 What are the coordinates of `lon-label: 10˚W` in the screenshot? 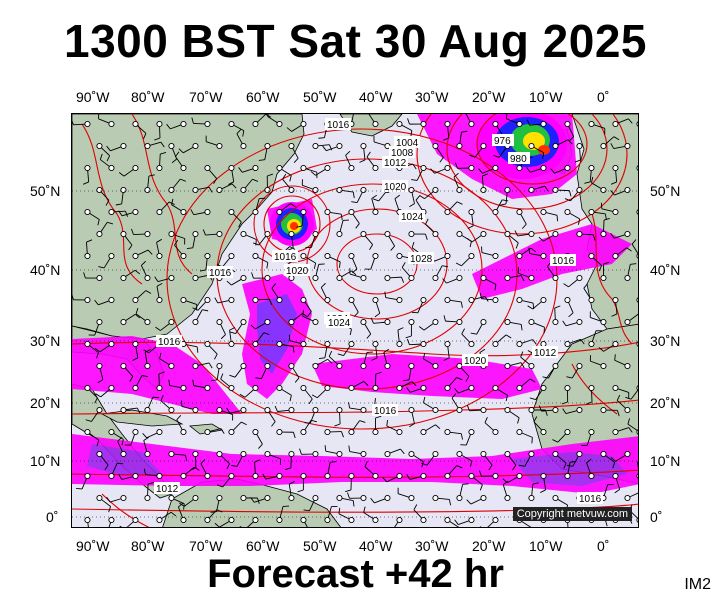 It's located at (546, 546).